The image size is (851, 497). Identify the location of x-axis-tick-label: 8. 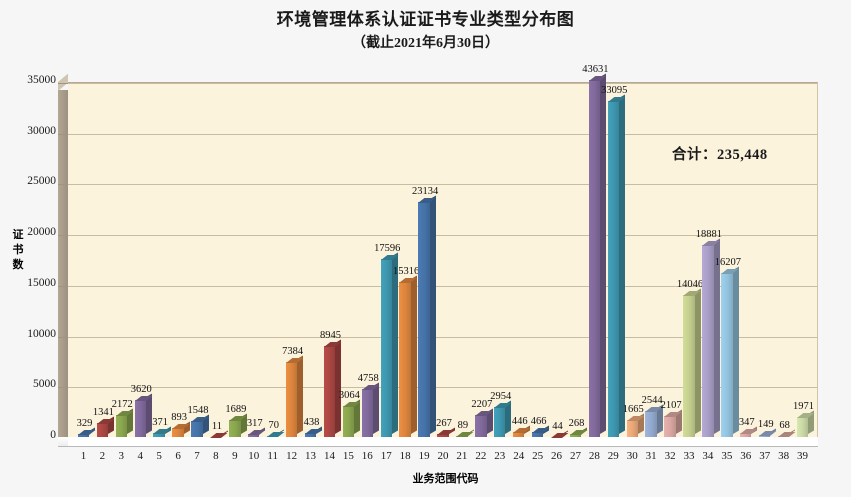
(216, 456).